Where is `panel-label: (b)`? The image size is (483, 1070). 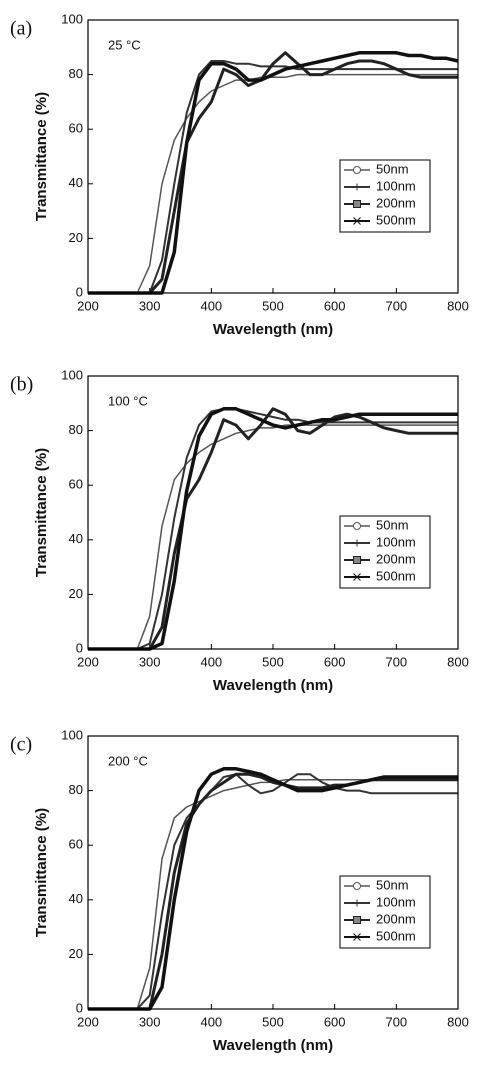
panel-label: (b) is located at coordinates (21, 385).